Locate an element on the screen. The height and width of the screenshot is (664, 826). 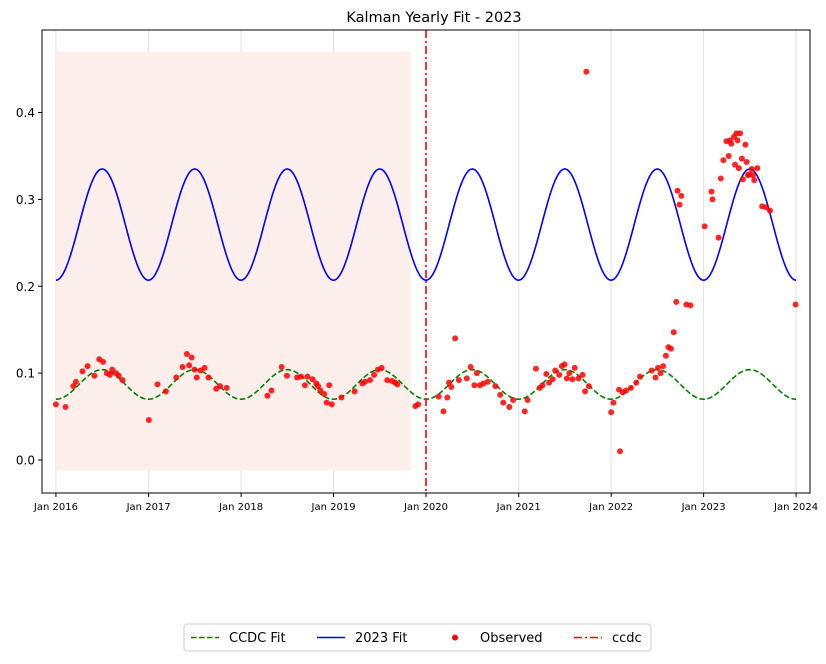
legend-swatch-observed is located at coordinates (455, 637).